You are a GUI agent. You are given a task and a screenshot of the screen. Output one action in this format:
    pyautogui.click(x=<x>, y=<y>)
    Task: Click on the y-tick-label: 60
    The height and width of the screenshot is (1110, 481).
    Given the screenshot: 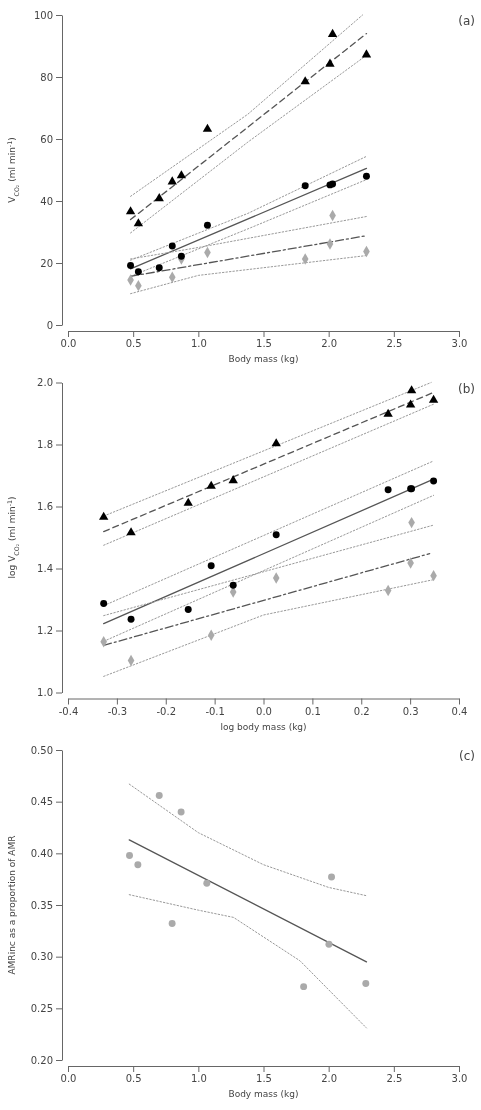 What is the action you would take?
    pyautogui.click(x=46, y=139)
    